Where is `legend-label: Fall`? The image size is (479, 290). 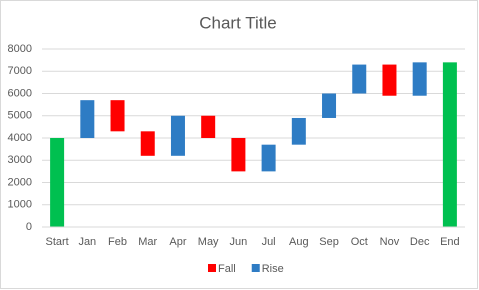 legend-label: Fall is located at coordinates (227, 269).